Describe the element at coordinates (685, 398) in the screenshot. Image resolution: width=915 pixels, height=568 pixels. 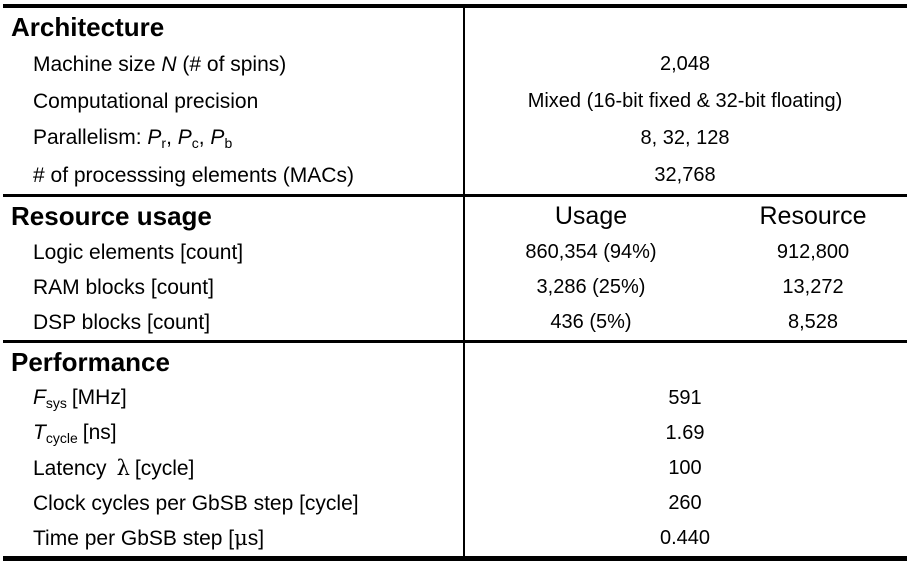
I see `row-value: 591` at that location.